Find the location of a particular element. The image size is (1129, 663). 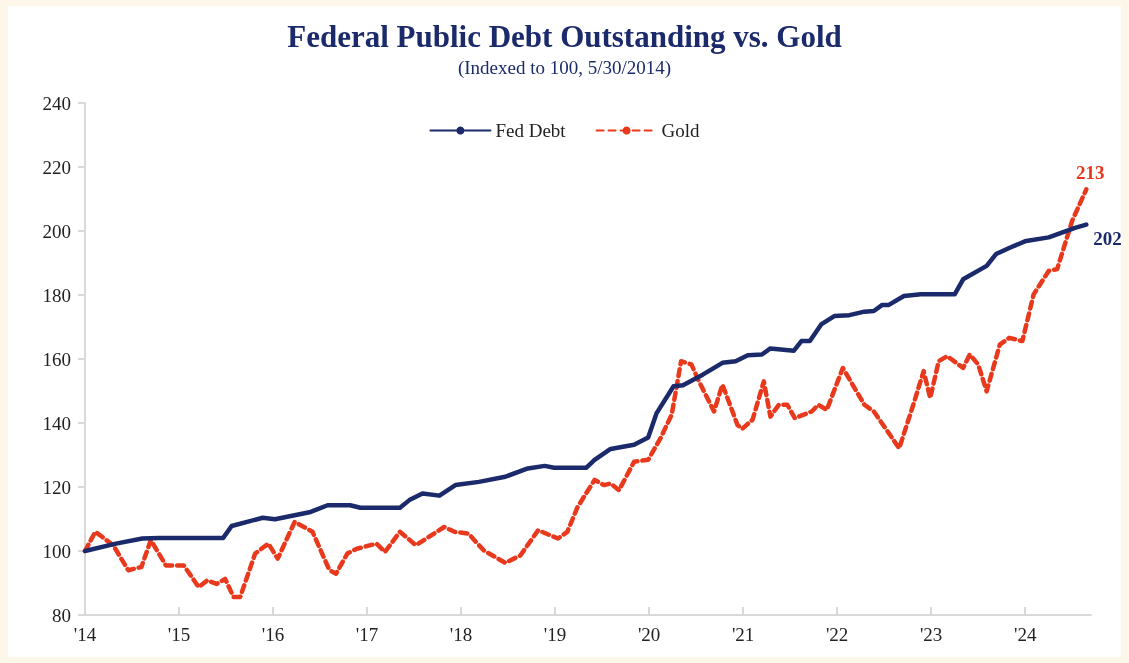

y-tick-label: 80 is located at coordinates (61, 615).